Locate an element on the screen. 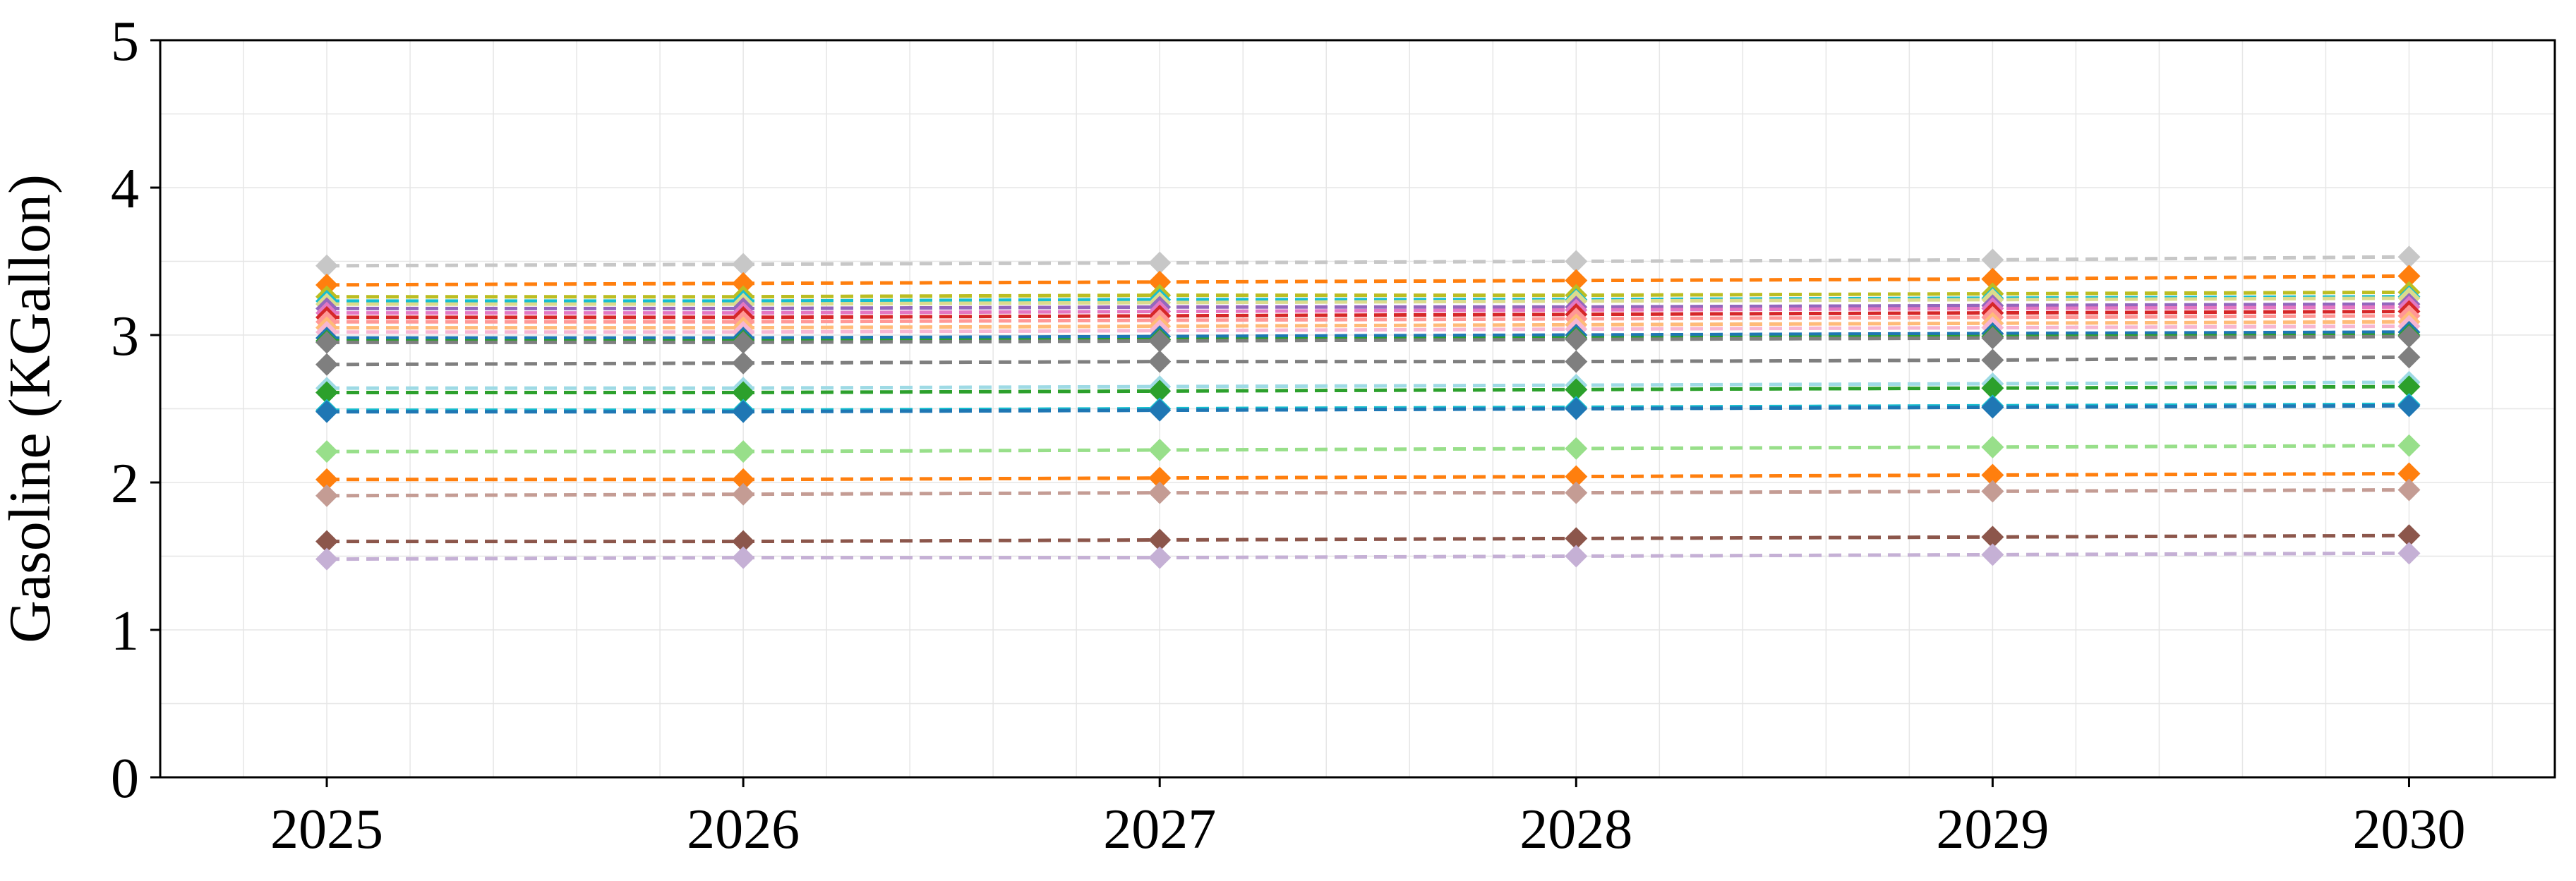  y-tick-label: 4 is located at coordinates (125, 189).